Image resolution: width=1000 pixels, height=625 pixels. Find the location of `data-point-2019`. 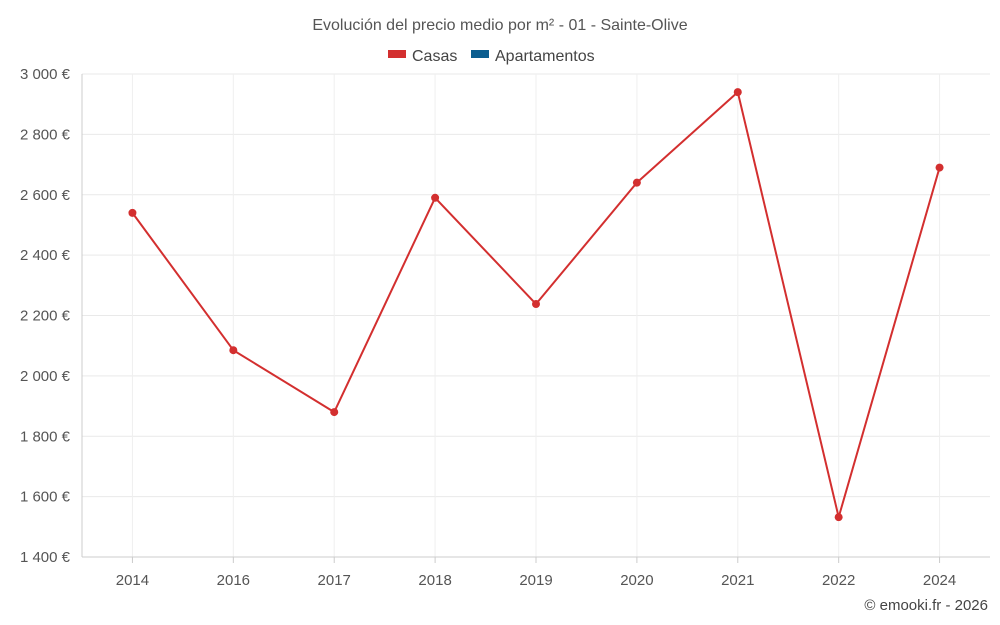

data-point-2019 is located at coordinates (536, 304).